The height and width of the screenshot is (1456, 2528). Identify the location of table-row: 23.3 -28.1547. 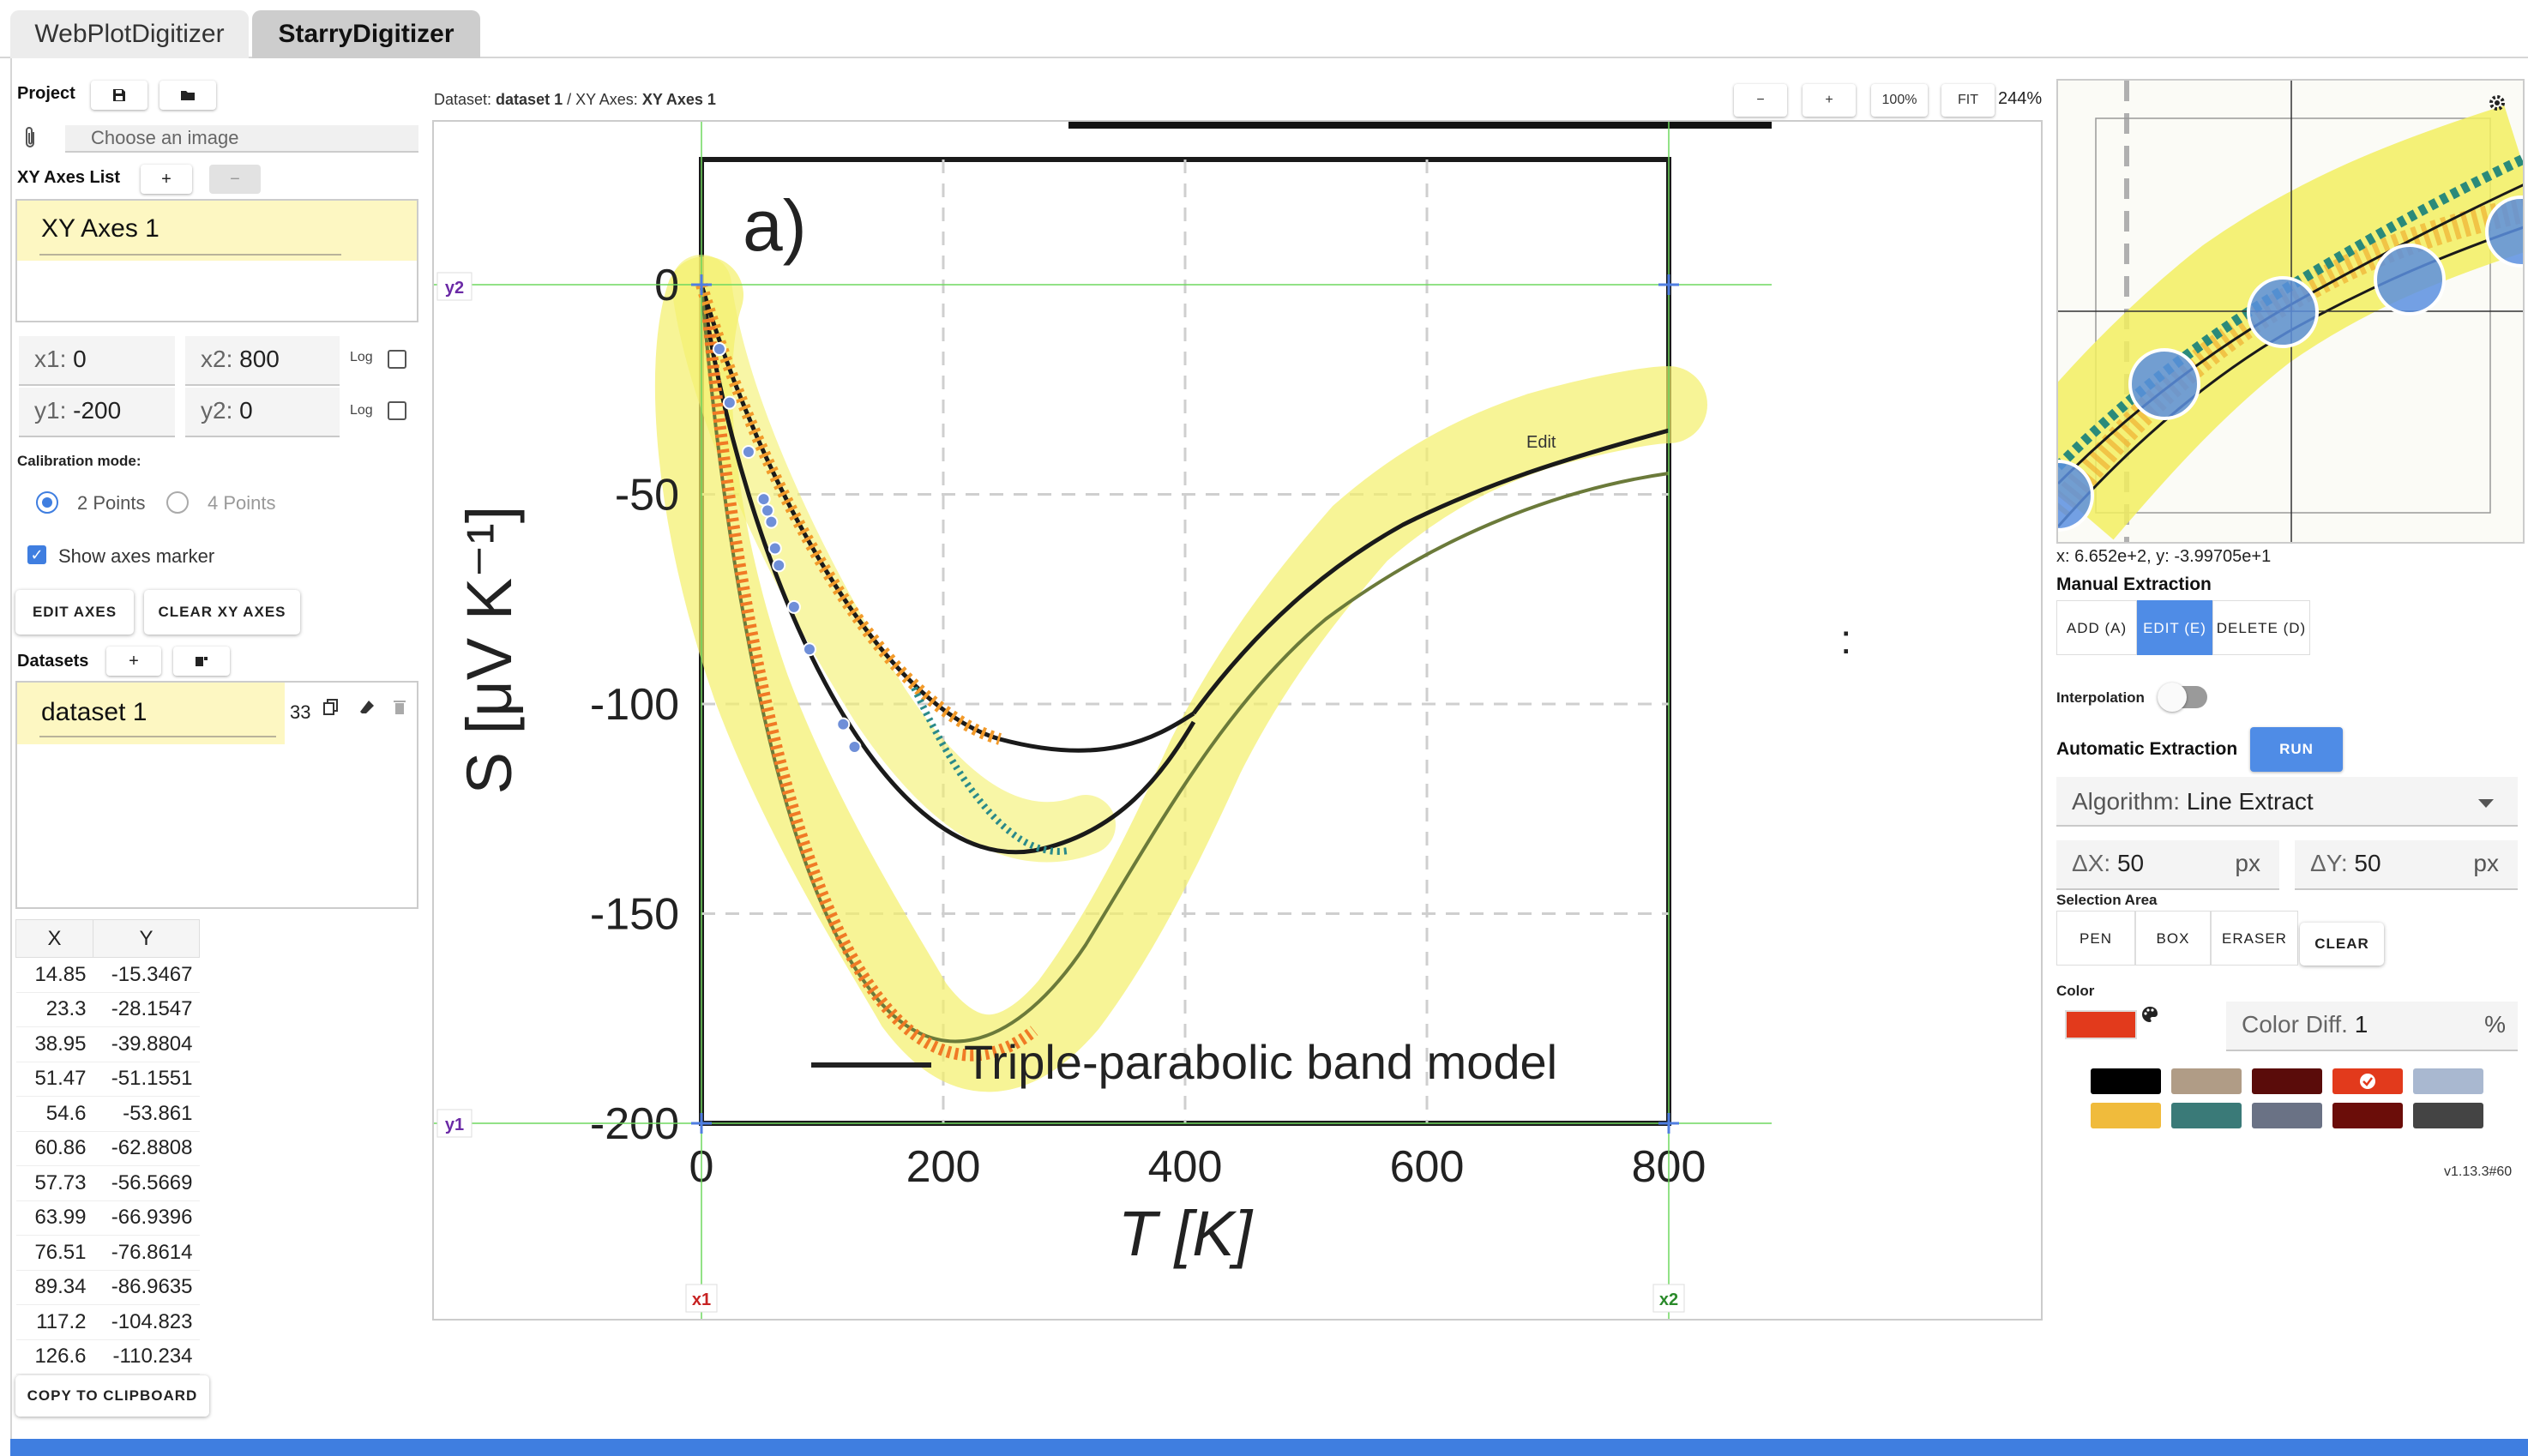
(107, 1010).